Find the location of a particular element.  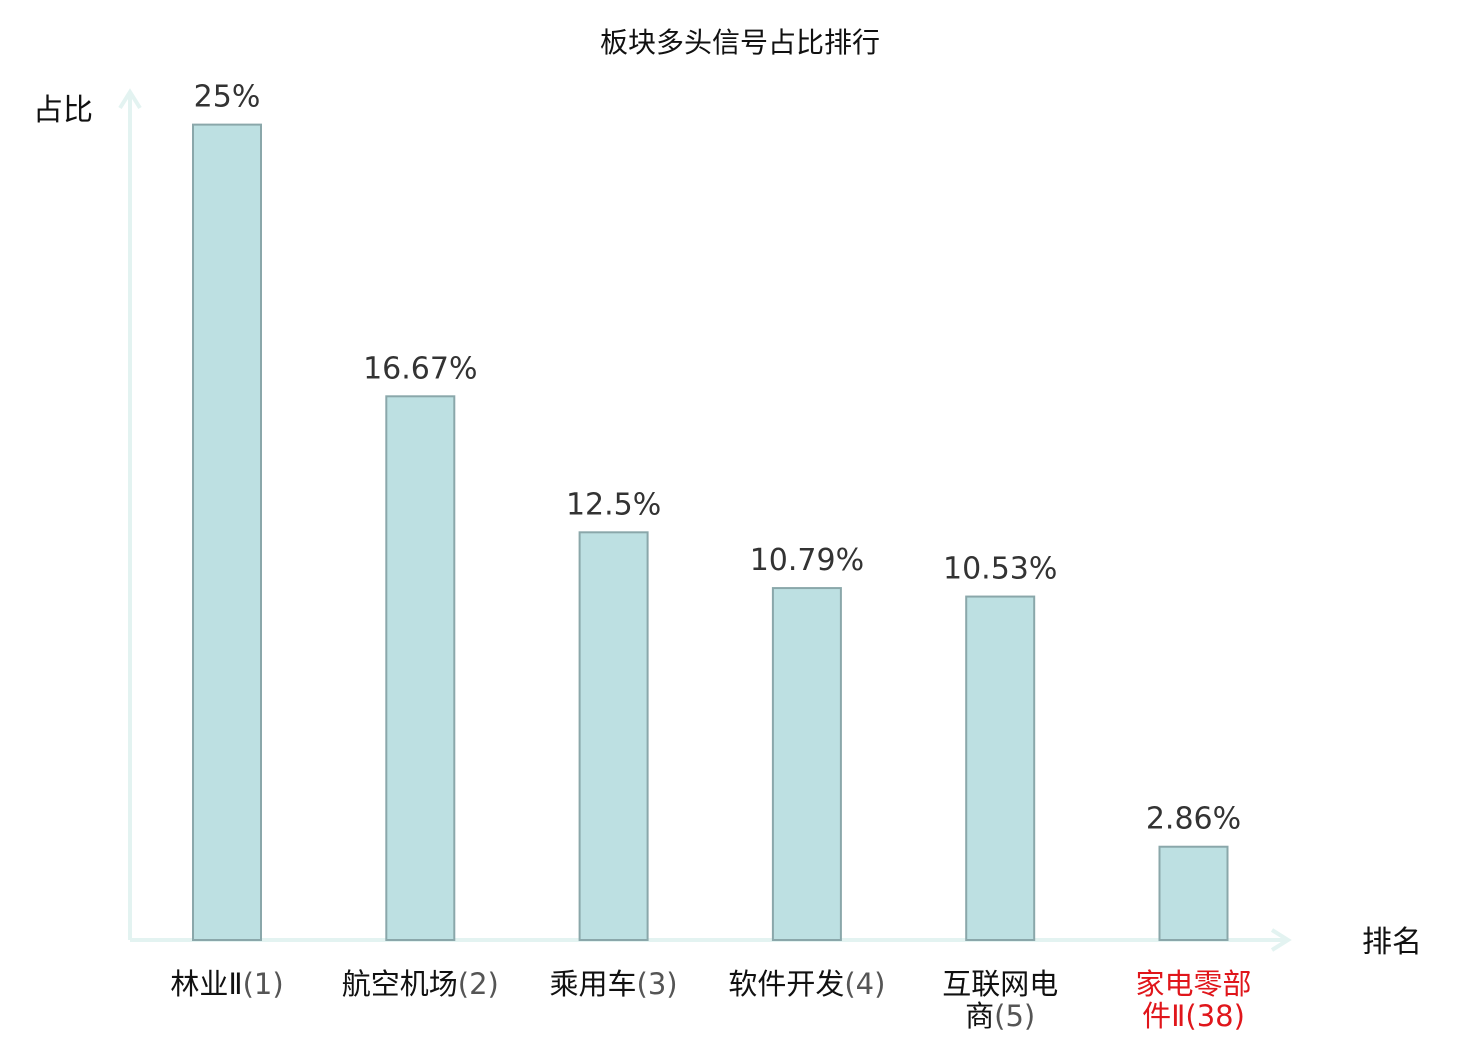

x-tick-label: 件Ⅱ(38) is located at coordinates (1193, 1016).